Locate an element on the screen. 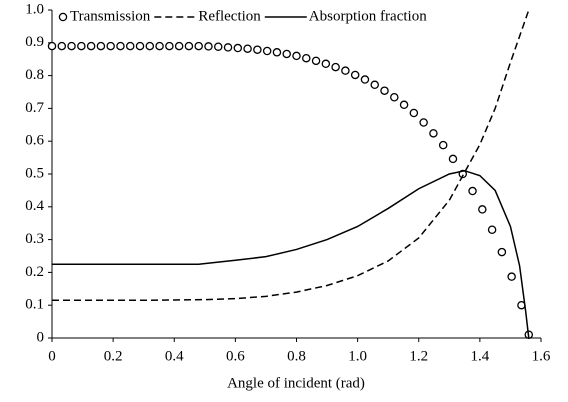 Image resolution: width=568 pixels, height=402 pixels. y-tick-label: 0.7 is located at coordinates (34, 108).